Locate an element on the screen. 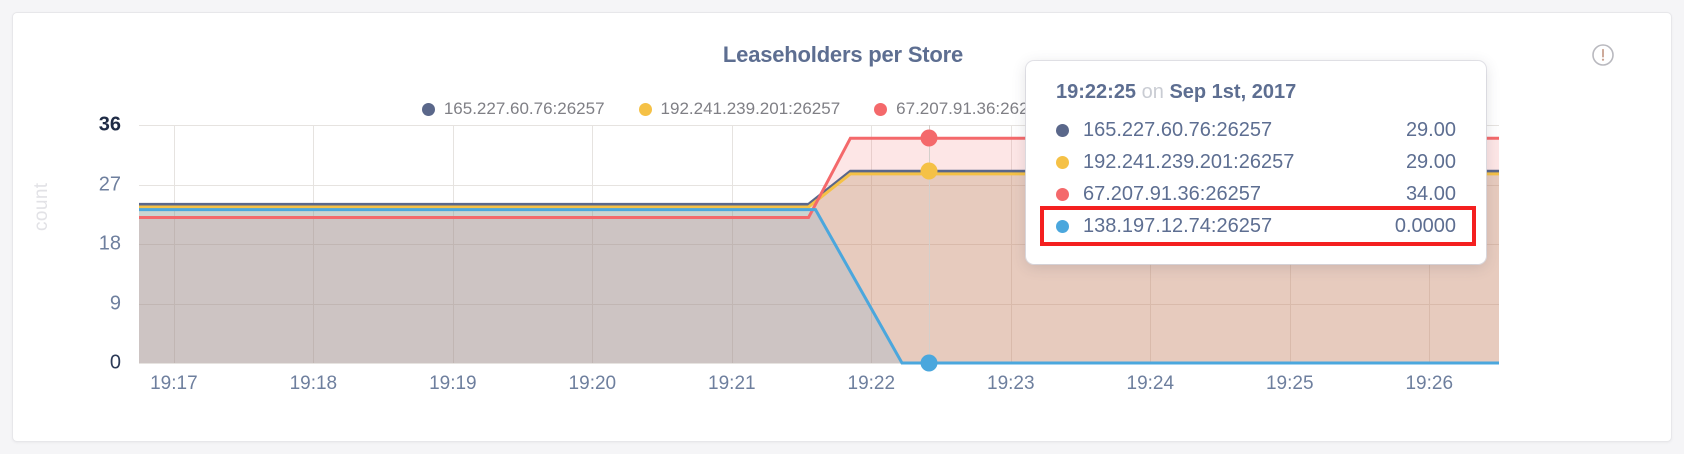  page-title: Leaseholders per Store is located at coordinates (843, 54).